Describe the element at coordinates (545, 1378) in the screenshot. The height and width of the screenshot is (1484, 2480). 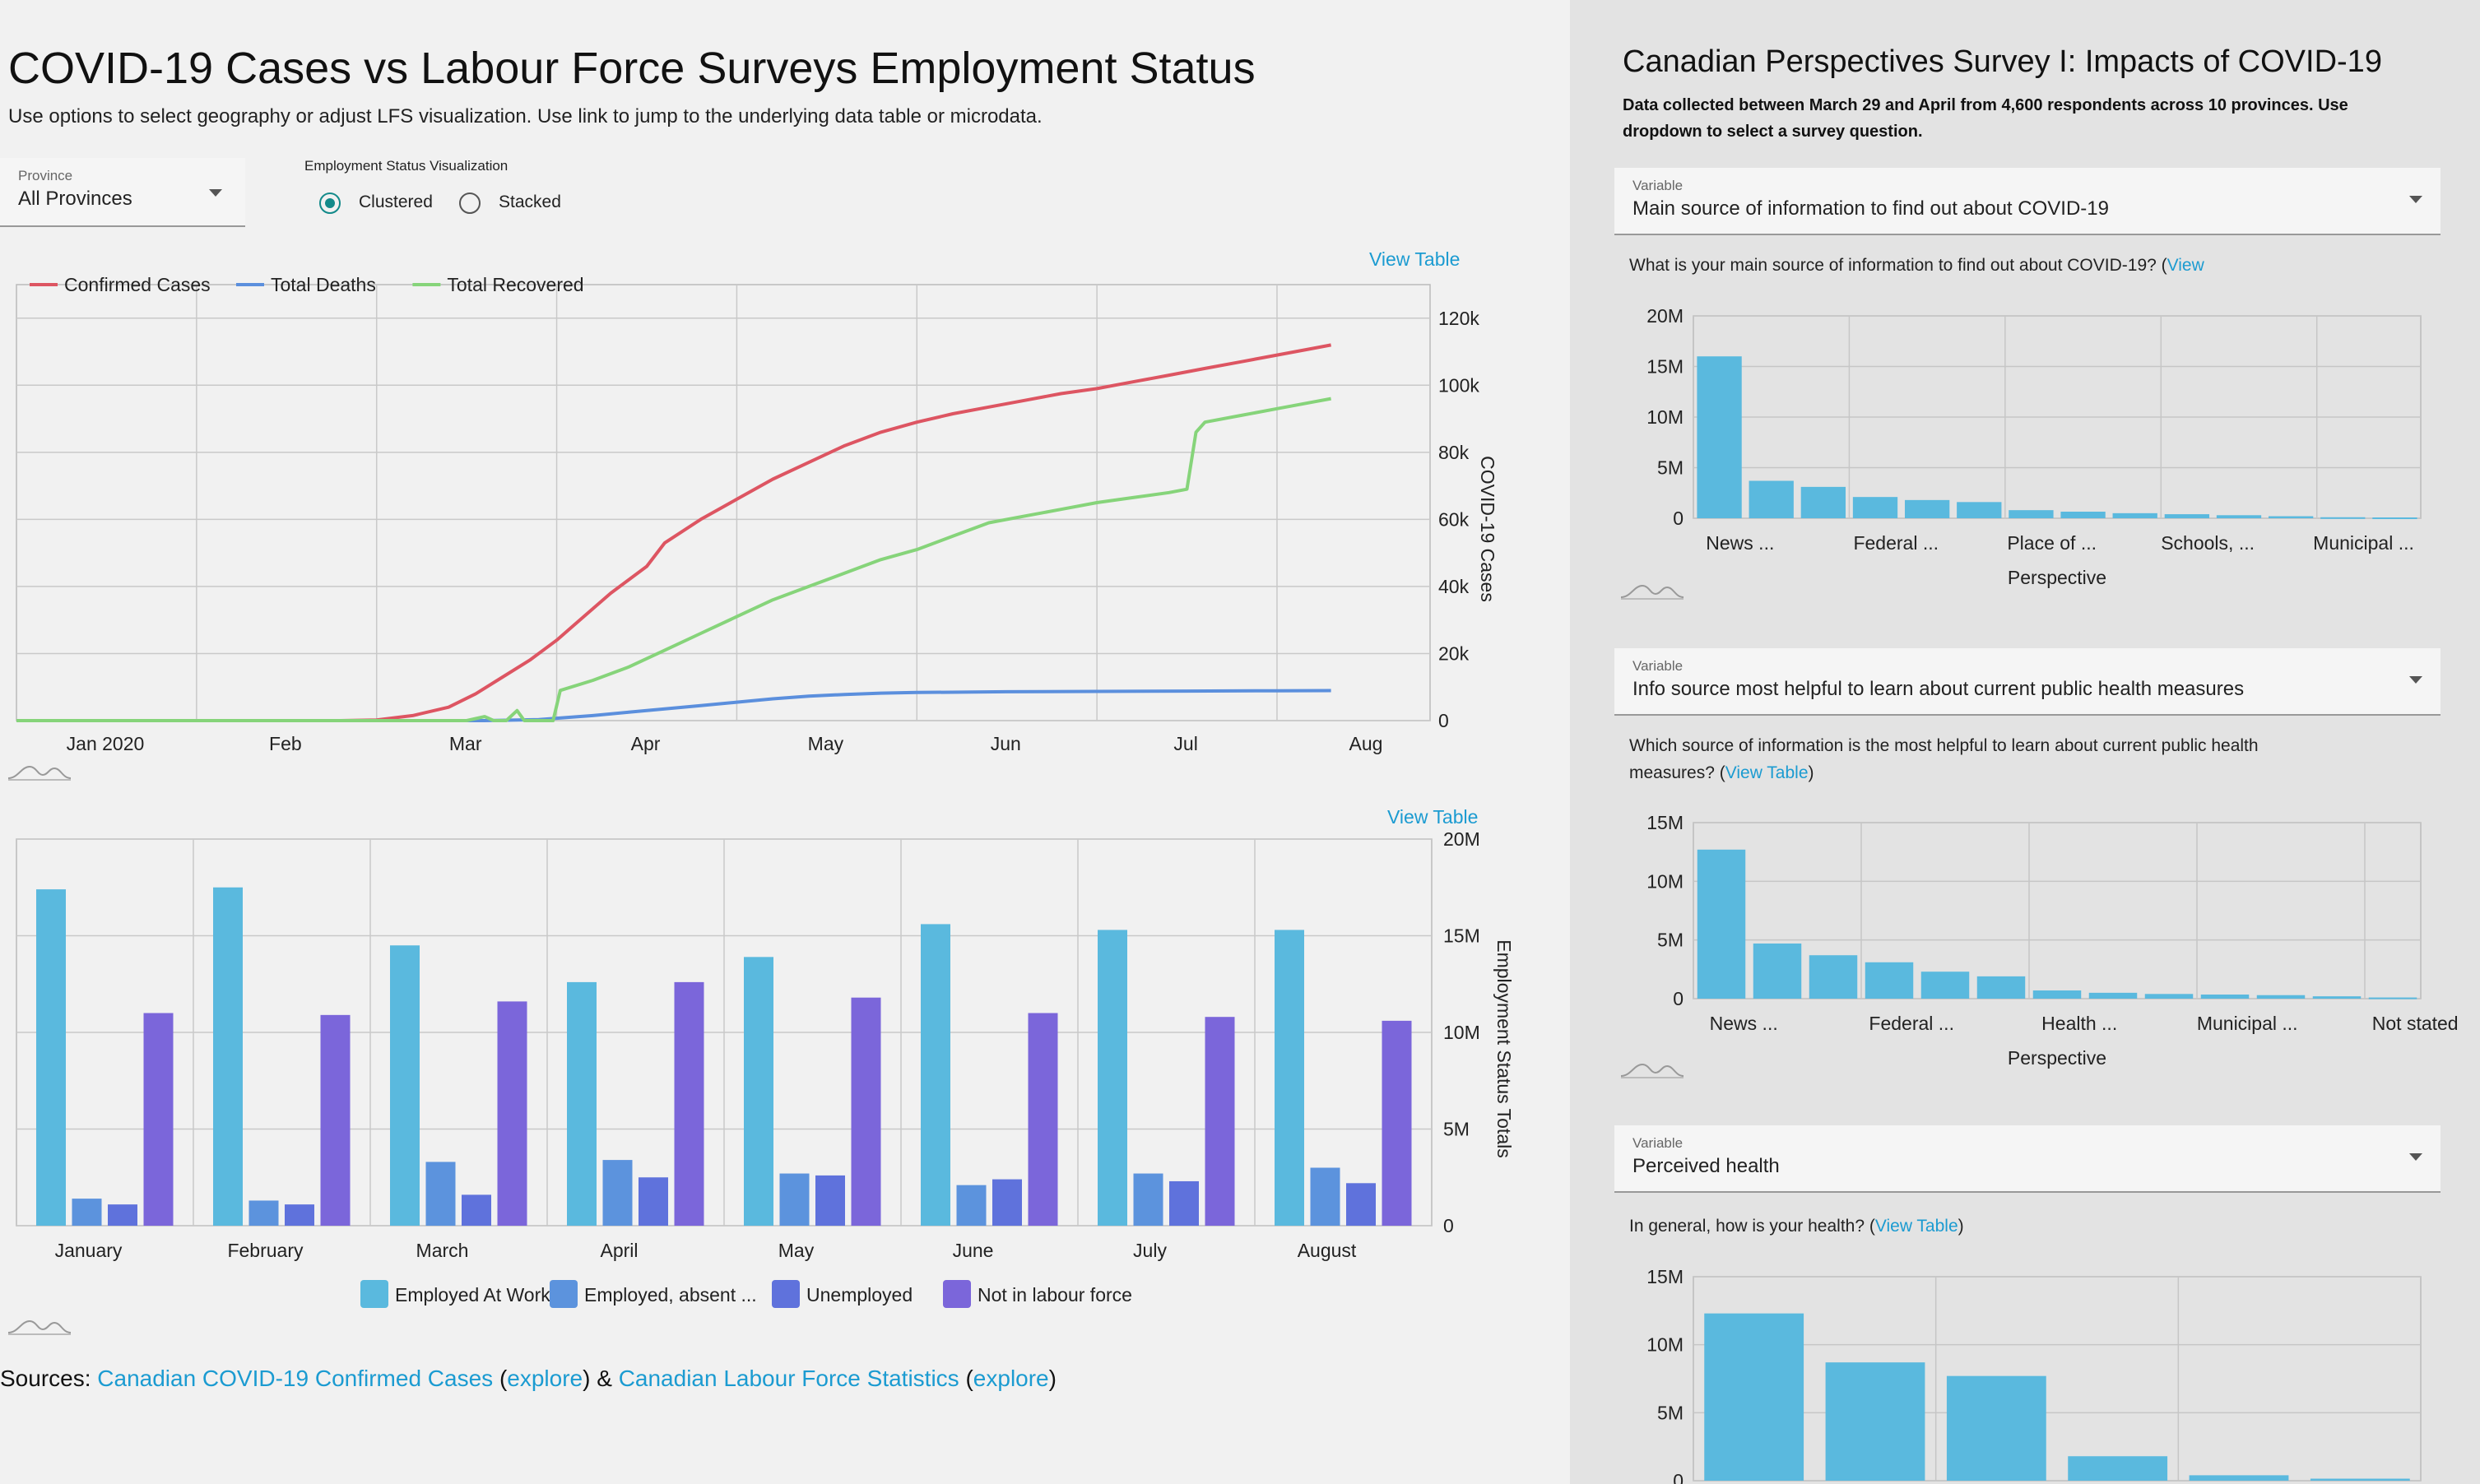
I see `sources-explore-cases: explore` at that location.